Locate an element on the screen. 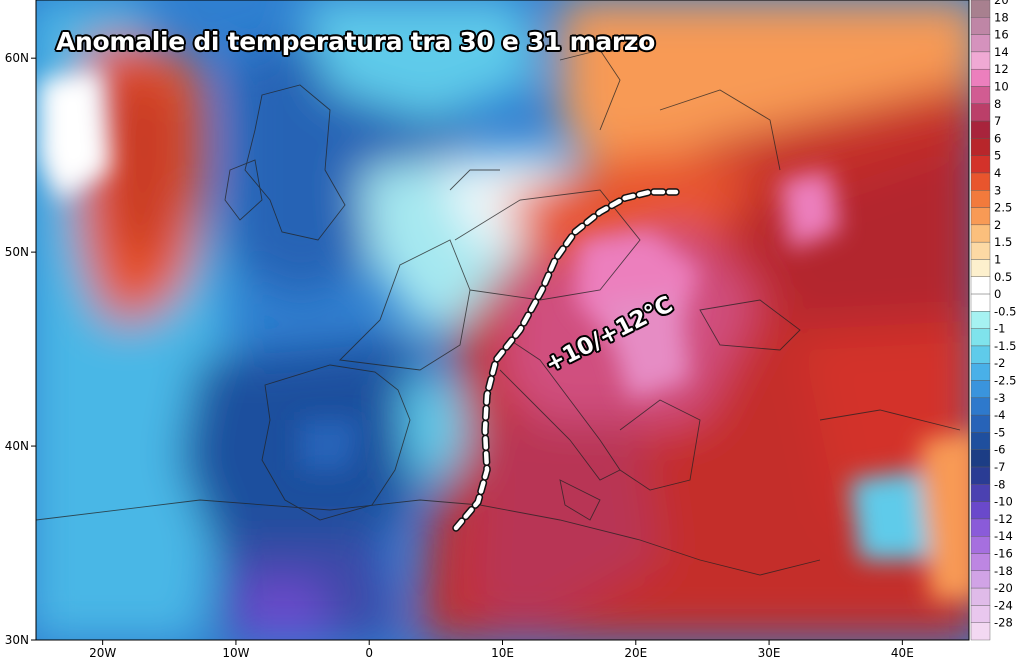 This screenshot has width=1024, height=660. colorbar-label-13: 2 is located at coordinates (997, 225).